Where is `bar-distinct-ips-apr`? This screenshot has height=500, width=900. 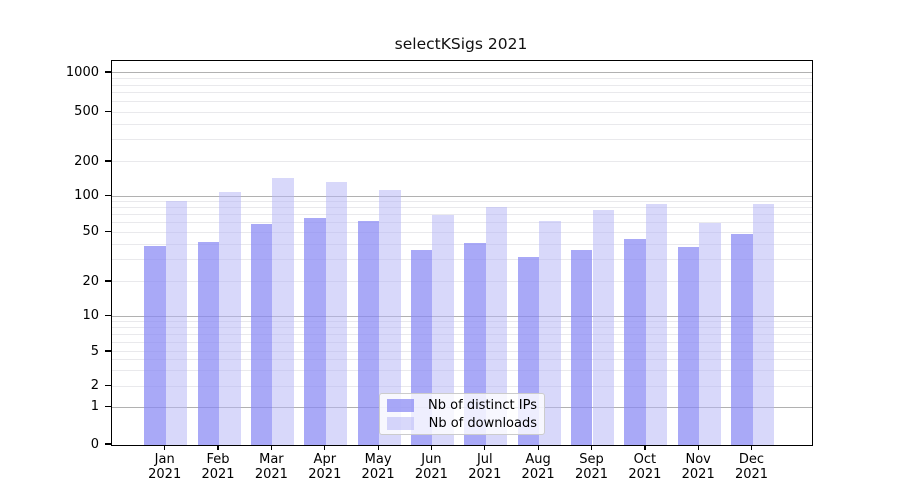 bar-distinct-ips-apr is located at coordinates (315, 331).